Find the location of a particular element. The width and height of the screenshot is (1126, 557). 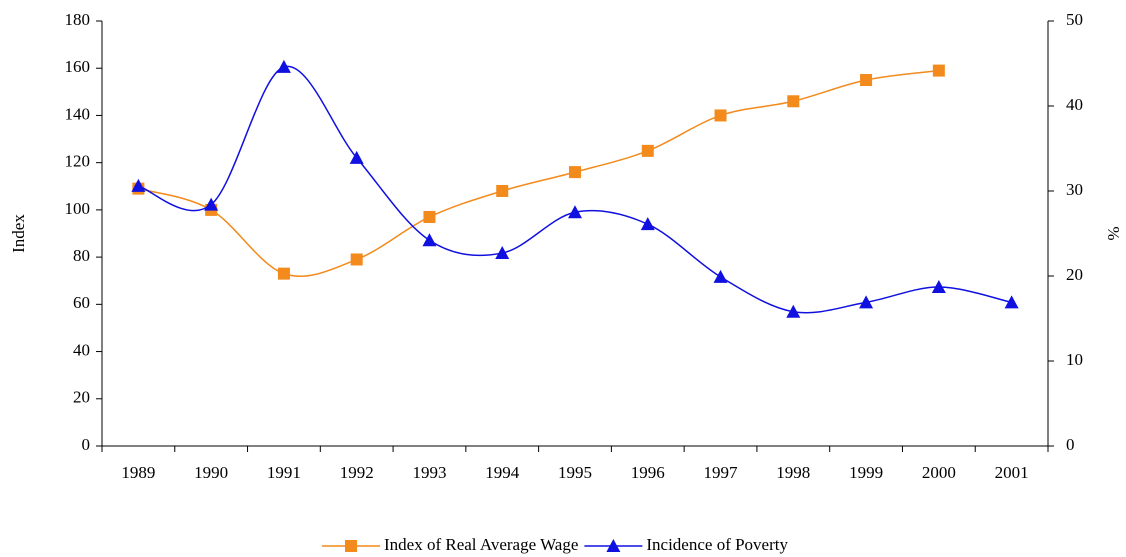

x-tick-label: 2000 is located at coordinates (939, 472).